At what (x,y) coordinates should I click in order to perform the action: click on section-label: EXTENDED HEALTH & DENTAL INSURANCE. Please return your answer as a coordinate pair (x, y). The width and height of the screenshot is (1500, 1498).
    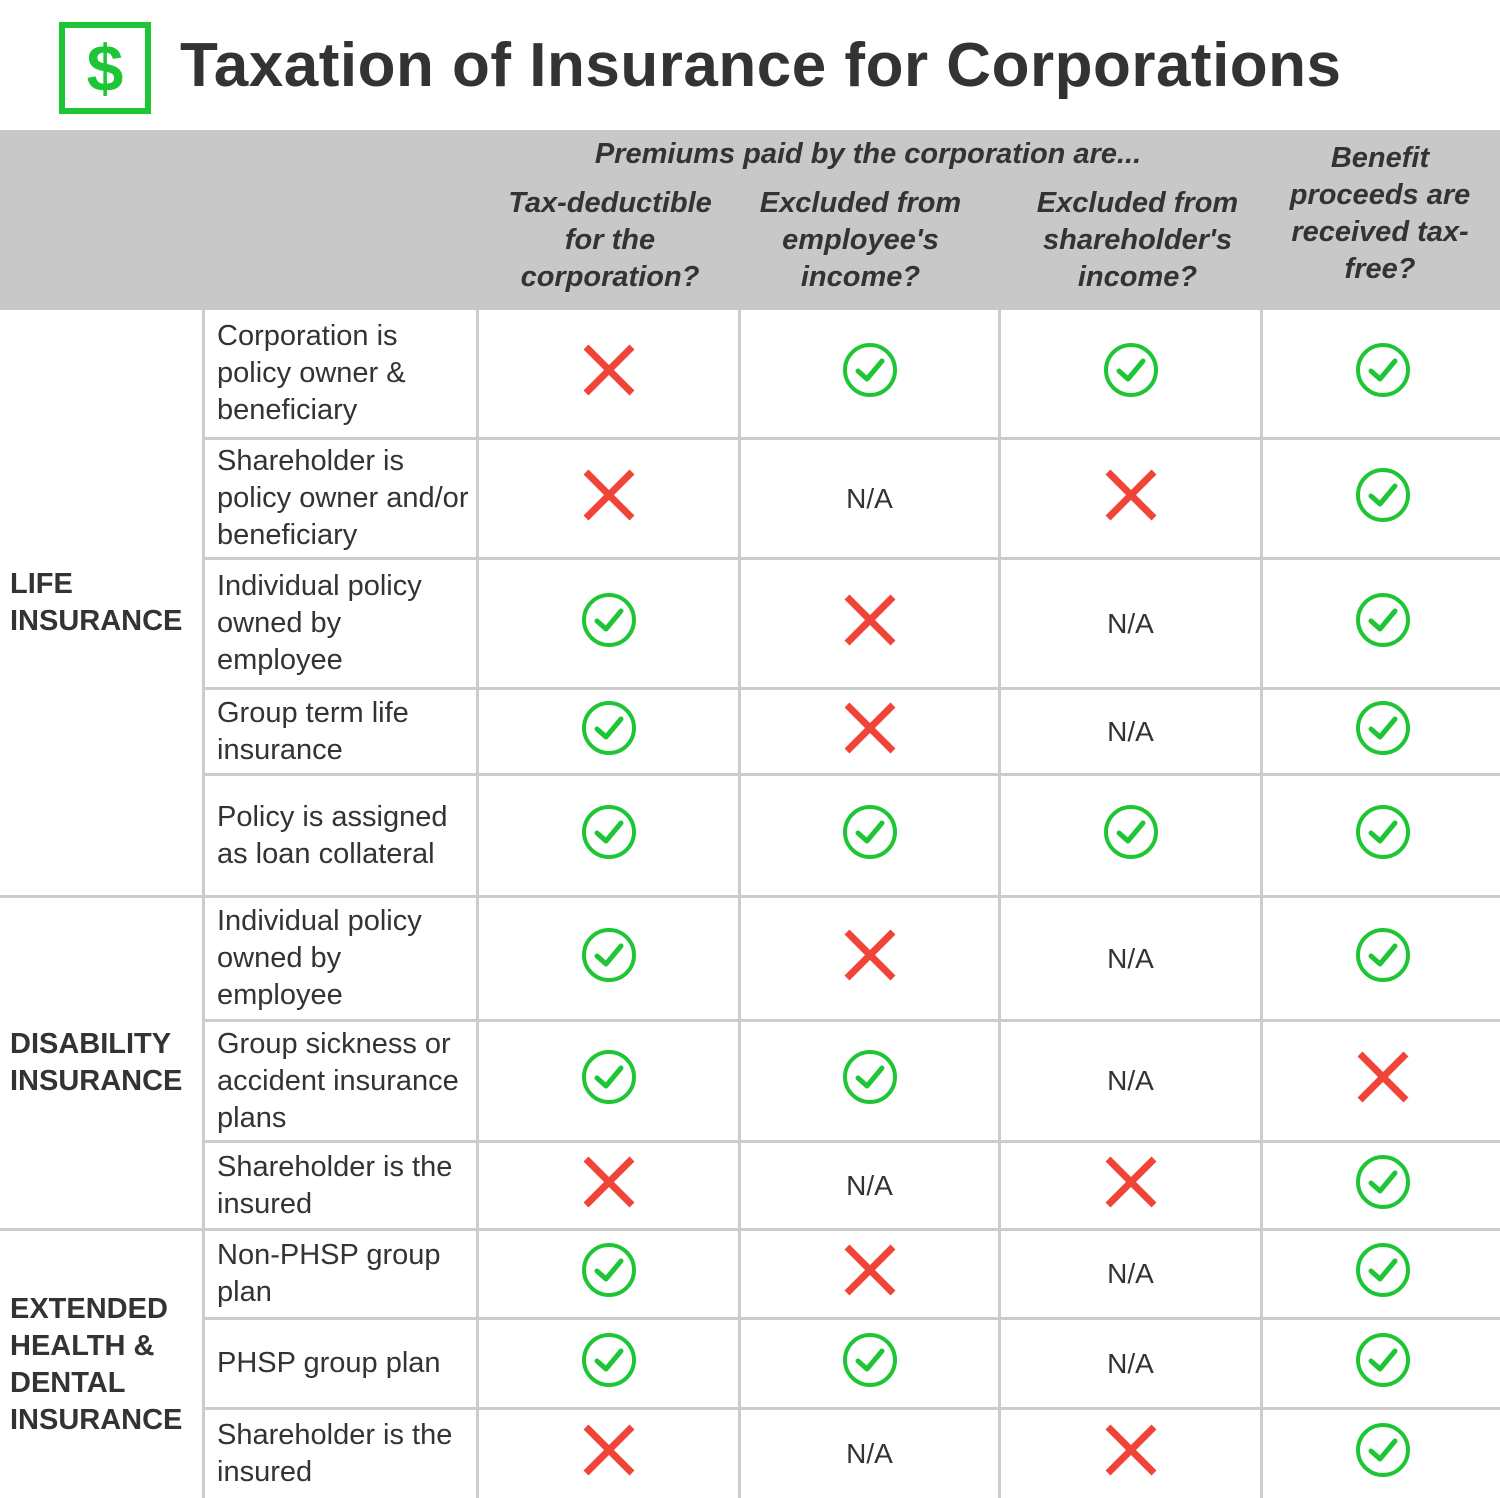
    Looking at the image, I should click on (101, 1364).